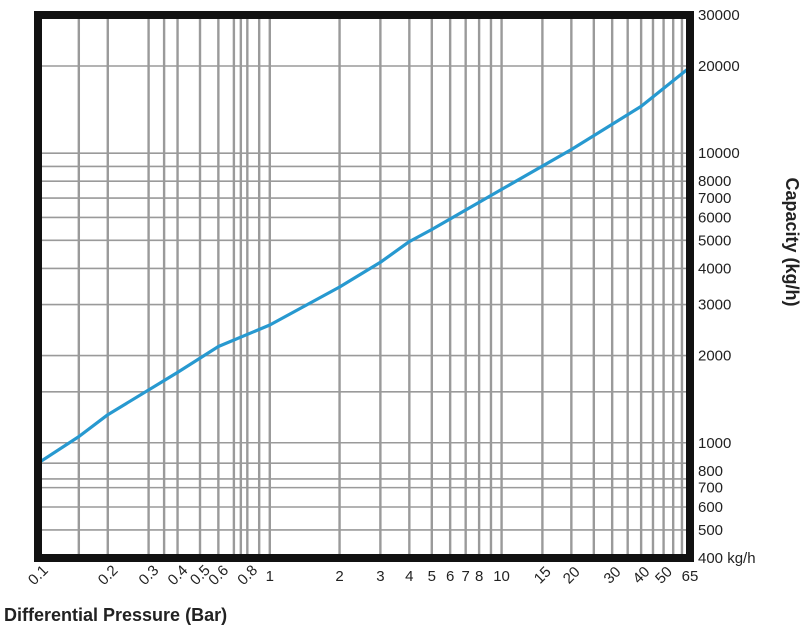  Describe the element at coordinates (710, 488) in the screenshot. I see `y-tick-label-700: 700` at that location.